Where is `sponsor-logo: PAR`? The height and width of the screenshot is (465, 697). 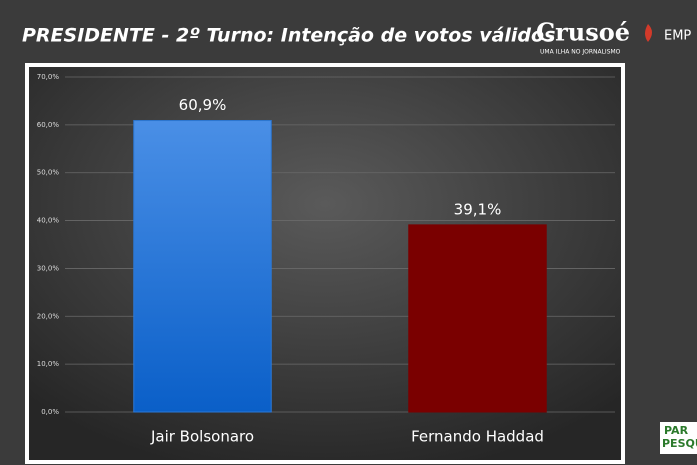 sponsor-logo: PAR is located at coordinates (676, 430).